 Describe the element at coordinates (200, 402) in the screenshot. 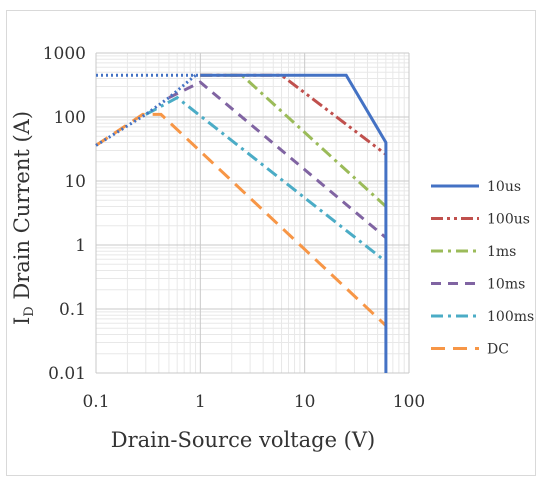

I see `x-tick-label: 1` at that location.